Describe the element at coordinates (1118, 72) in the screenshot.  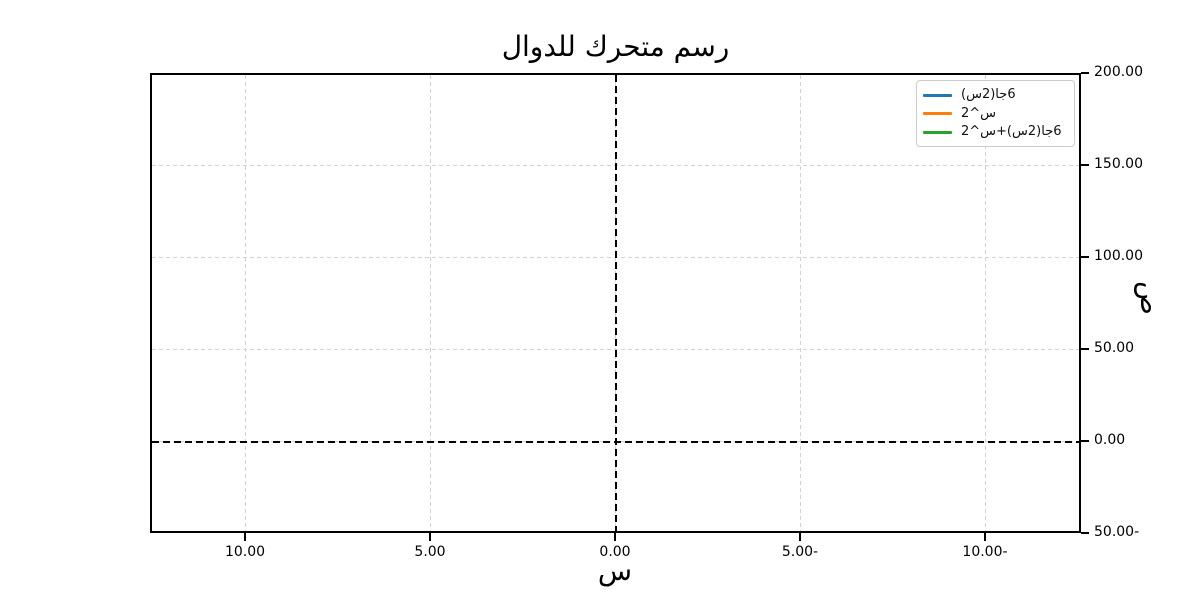
I see `y-tick-label: 200.00` at that location.